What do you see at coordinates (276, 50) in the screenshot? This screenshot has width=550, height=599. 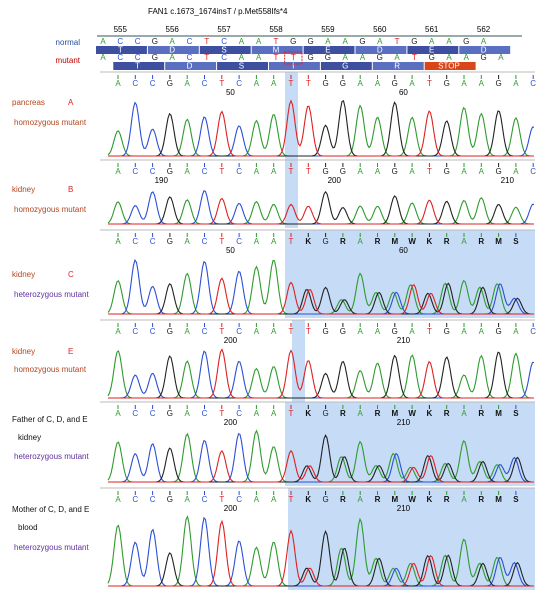 I see `amino-acid: M` at bounding box center [276, 50].